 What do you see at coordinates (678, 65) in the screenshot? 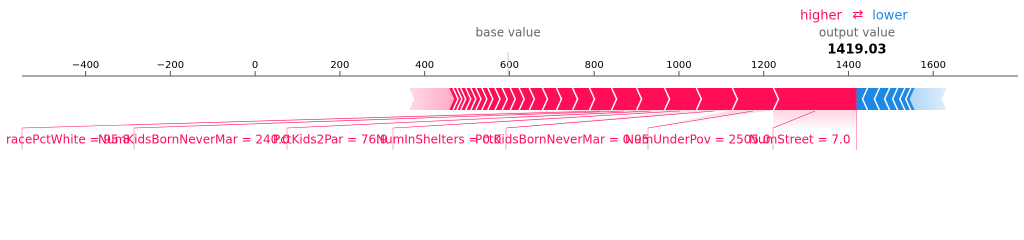
I see `x-tick-label: 1000` at bounding box center [678, 65].